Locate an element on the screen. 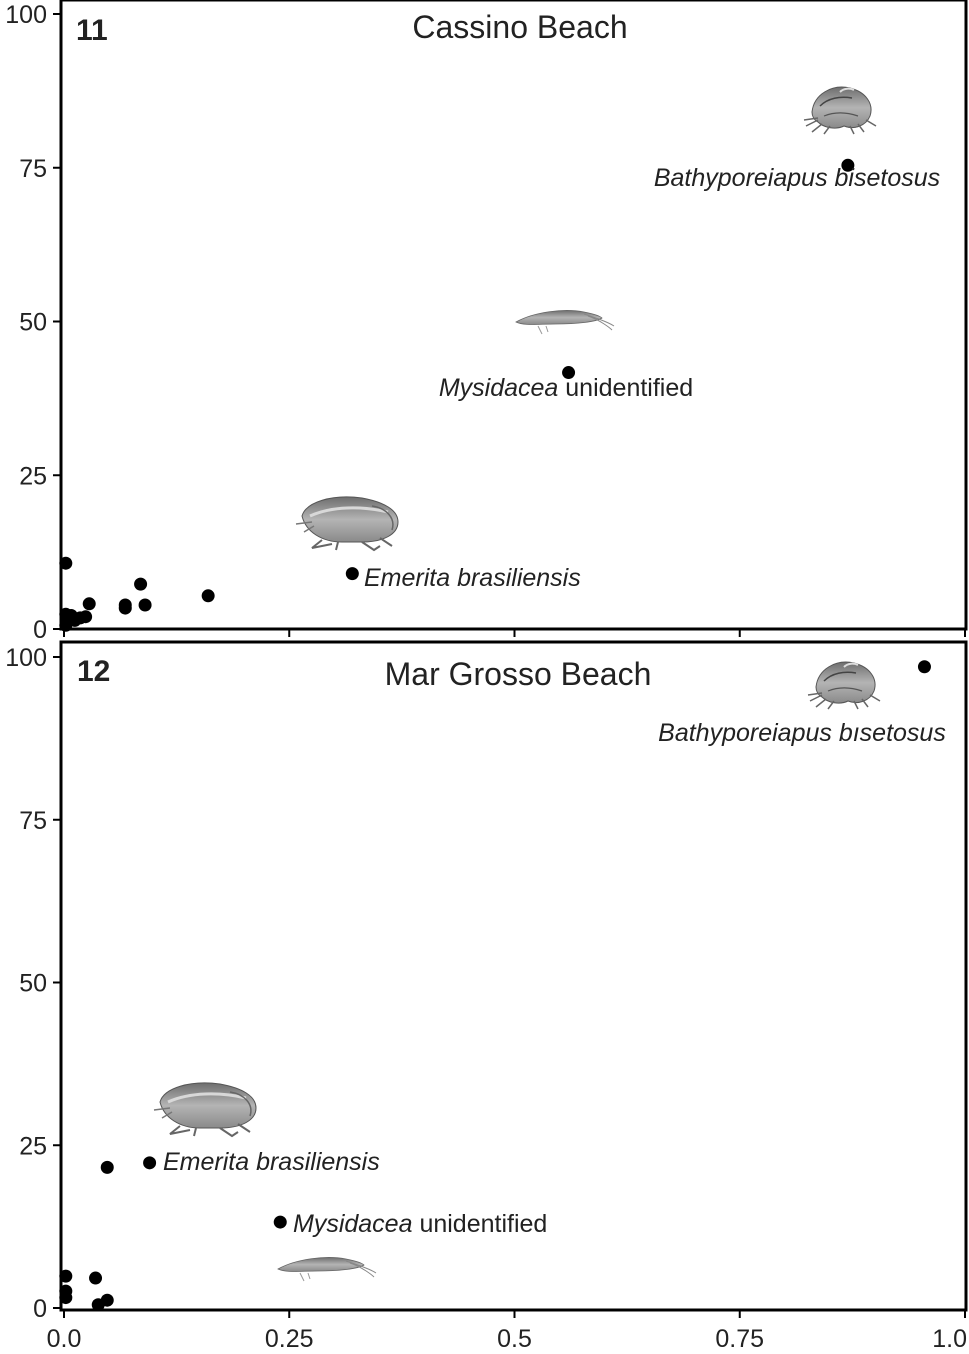 Image resolution: width=969 pixels, height=1354 pixels. annotation-bathyporeiapus: Bathyporeiapus bısetosus is located at coordinates (802, 733).